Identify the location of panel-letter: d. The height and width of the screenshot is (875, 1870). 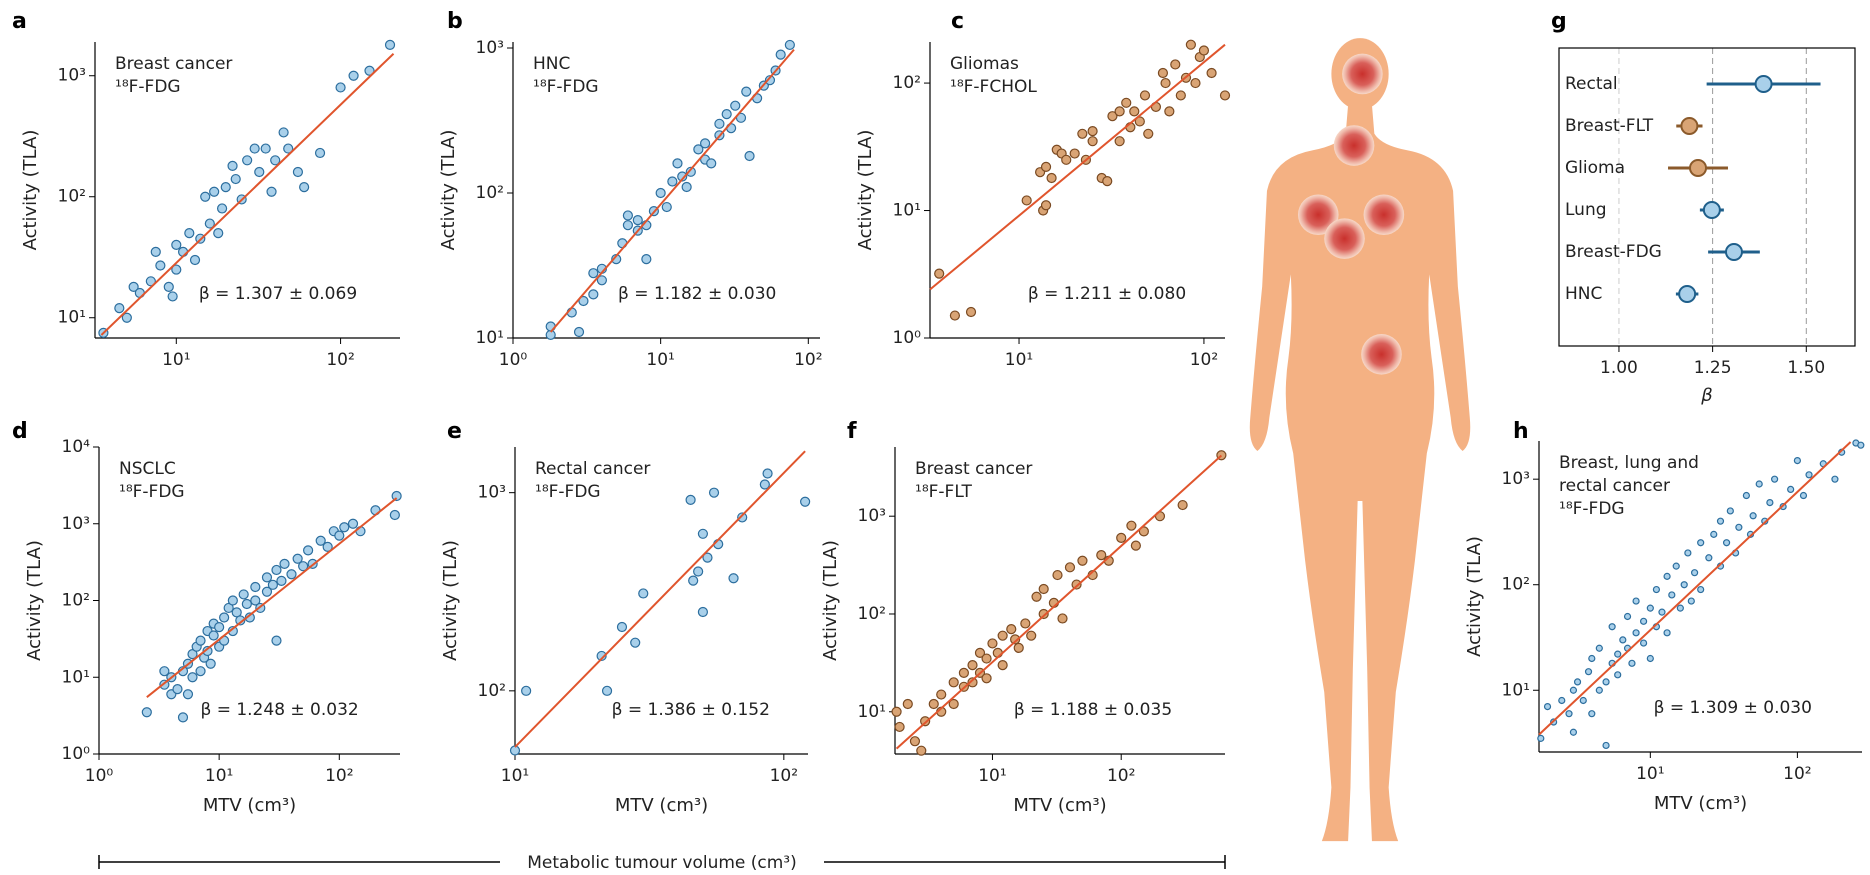
(20, 431).